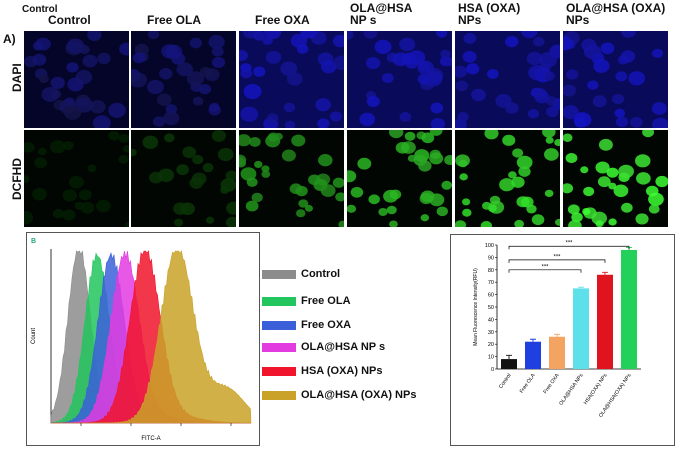 This screenshot has width=679, height=453. I want to click on legend-item: HSA (OXA) NPs, so click(322, 371).